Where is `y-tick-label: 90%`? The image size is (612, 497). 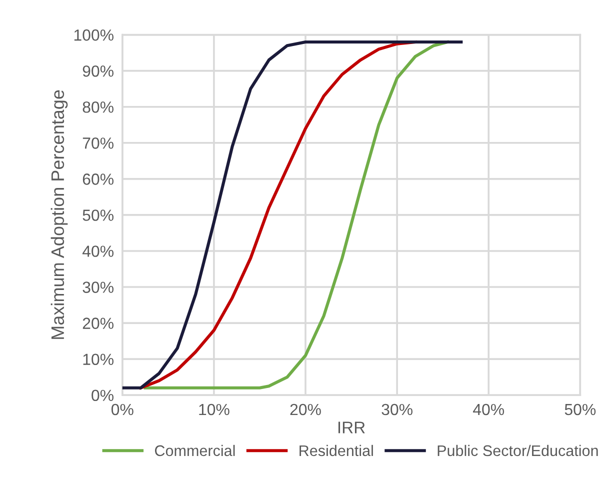
y-tick-label: 90% is located at coordinates (98, 71).